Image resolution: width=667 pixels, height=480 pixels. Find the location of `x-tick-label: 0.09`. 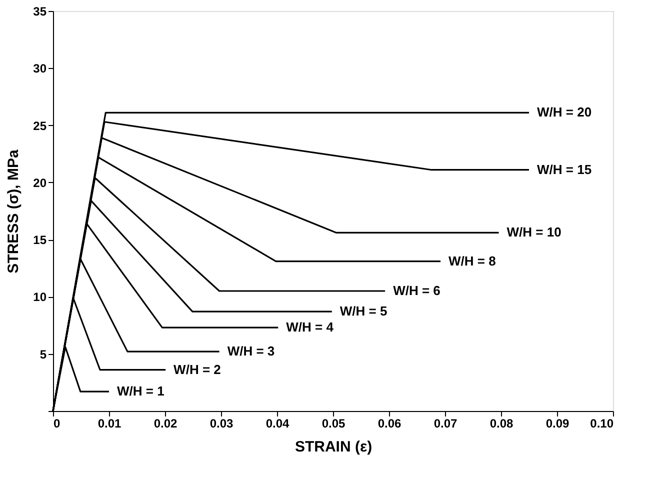

x-tick-label: 0.09 is located at coordinates (558, 423).